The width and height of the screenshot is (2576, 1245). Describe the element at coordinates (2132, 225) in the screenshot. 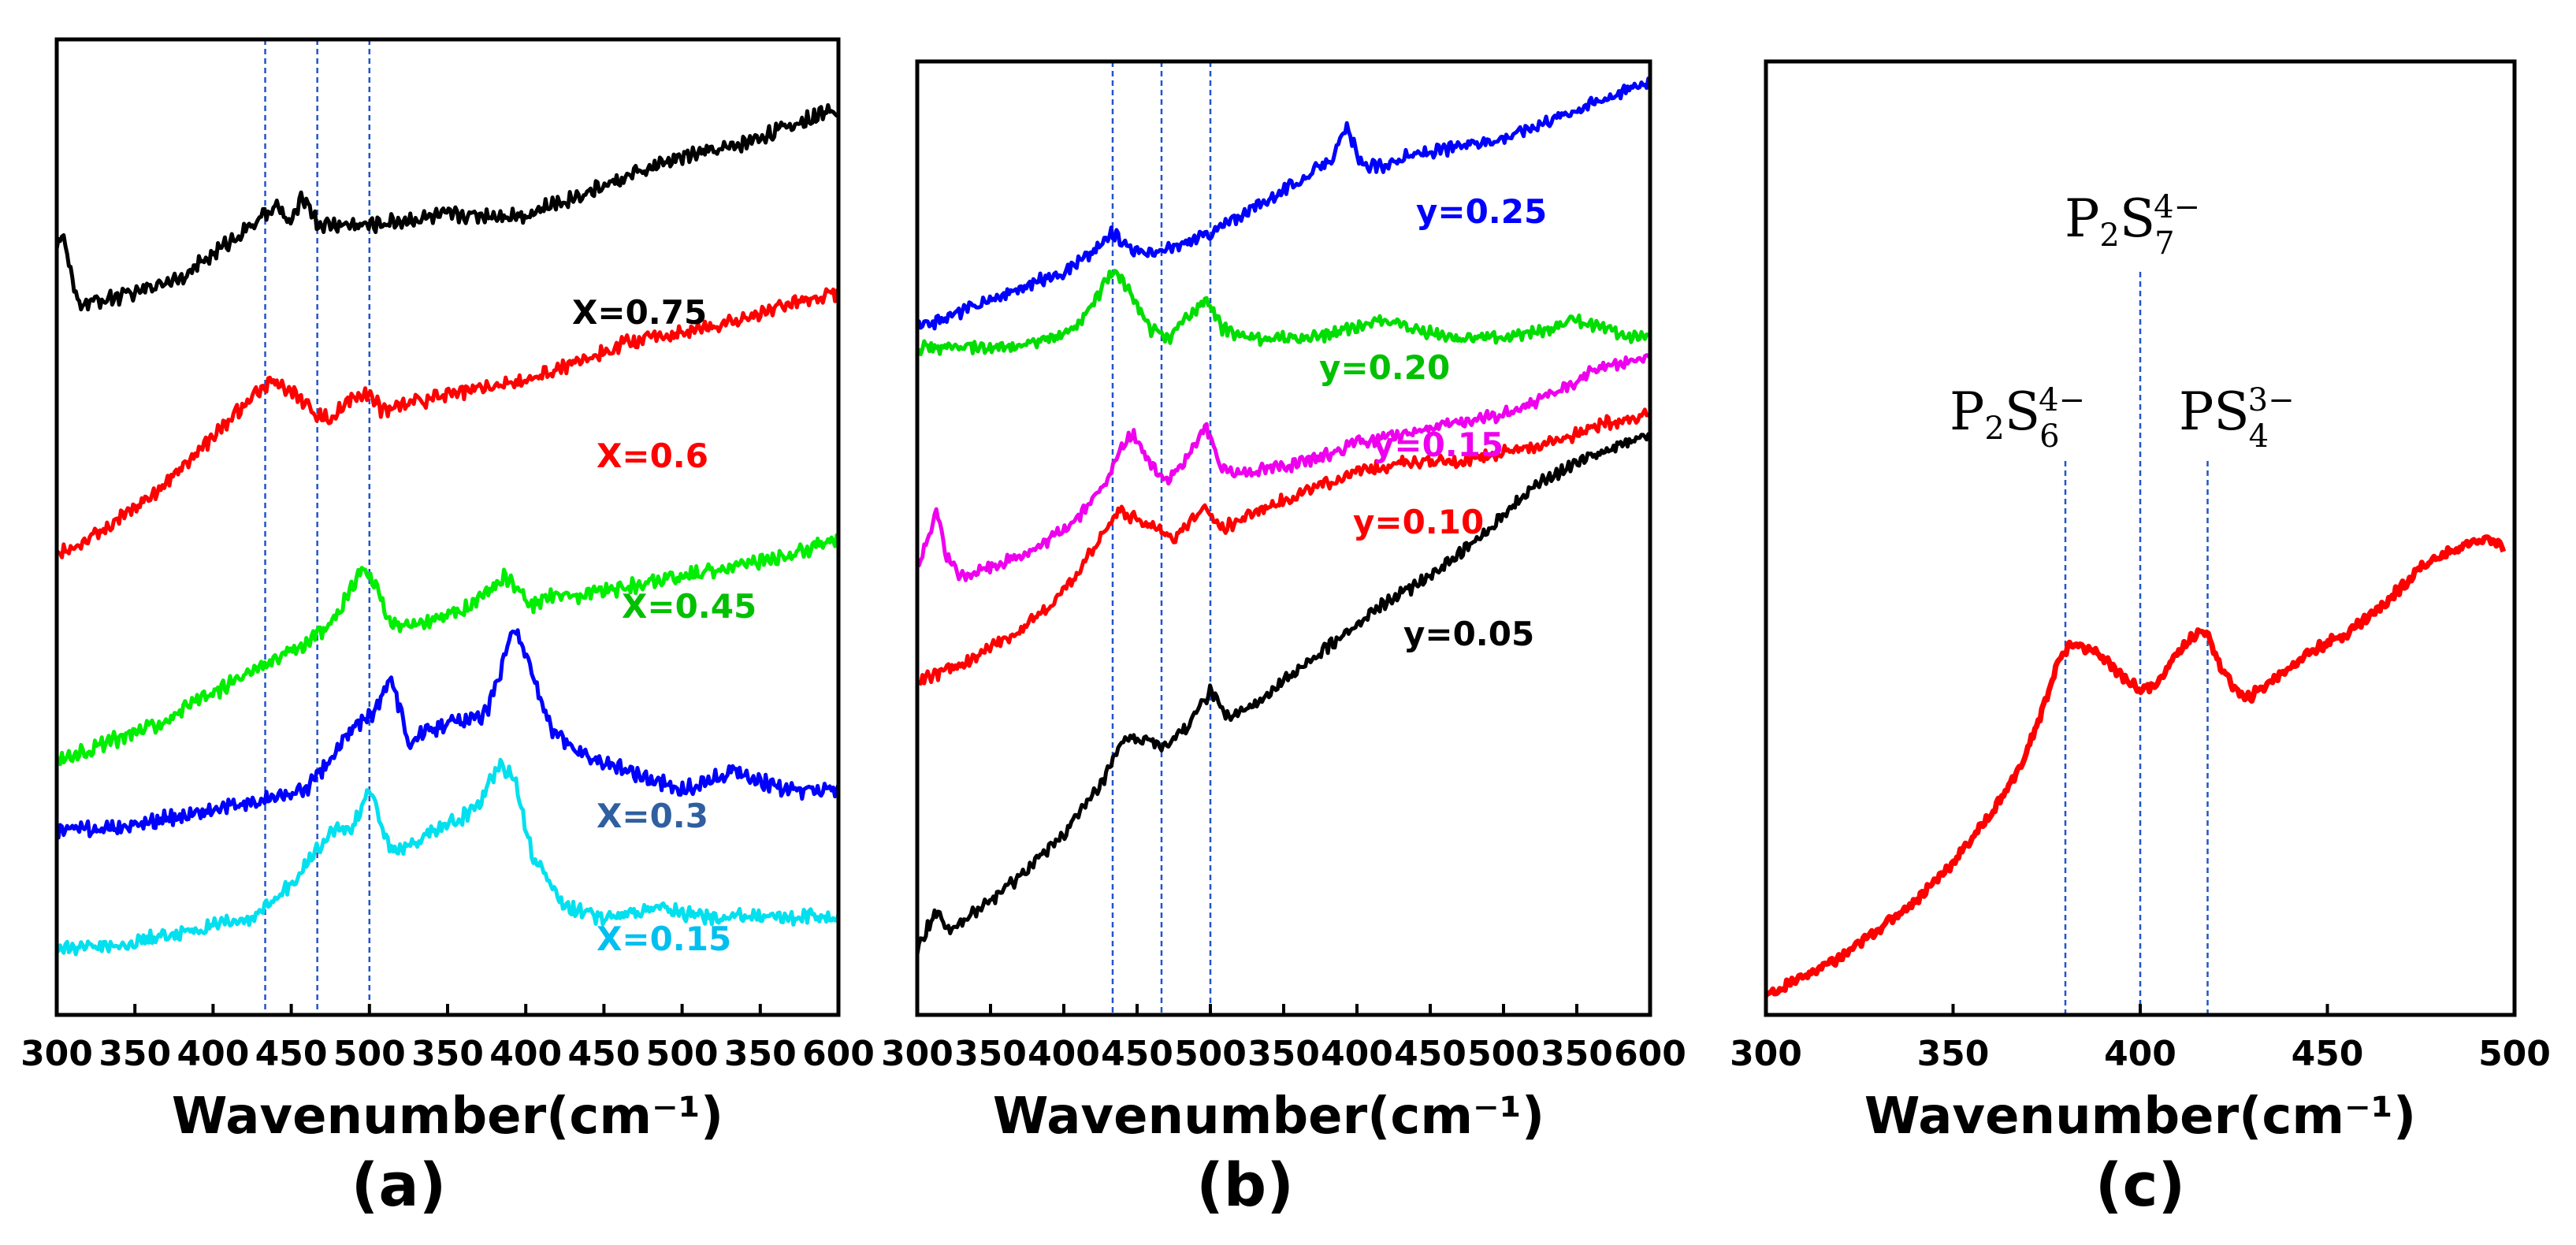

I see `ion-label-p2s7: P2S4− 7` at that location.